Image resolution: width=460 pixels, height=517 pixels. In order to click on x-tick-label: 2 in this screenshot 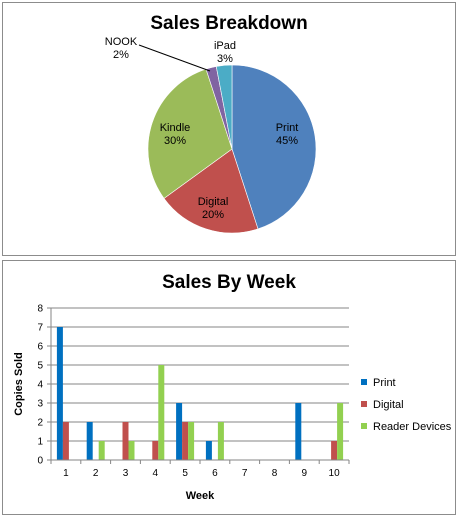, I will do `click(96, 473)`.